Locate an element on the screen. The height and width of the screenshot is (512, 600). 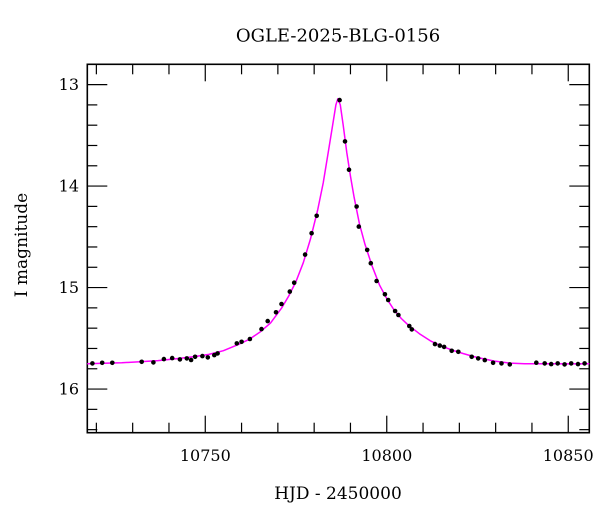
x-tick-label: 10800 is located at coordinates (386, 455).